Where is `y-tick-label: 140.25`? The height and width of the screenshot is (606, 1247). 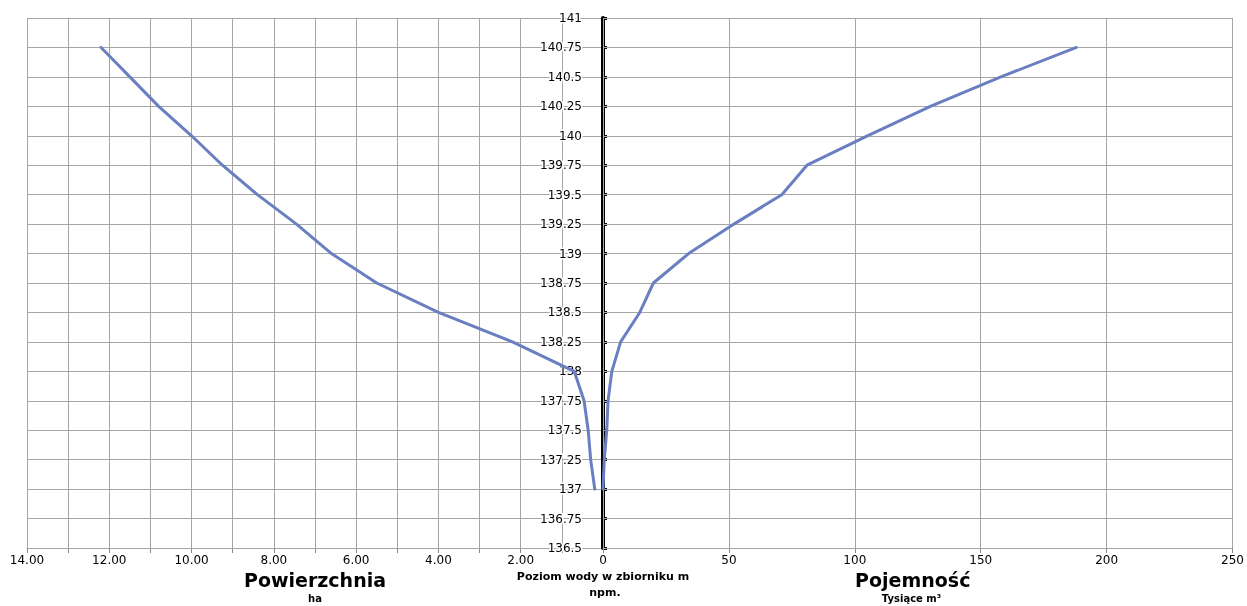 y-tick-label: 140.25 is located at coordinates (561, 106).